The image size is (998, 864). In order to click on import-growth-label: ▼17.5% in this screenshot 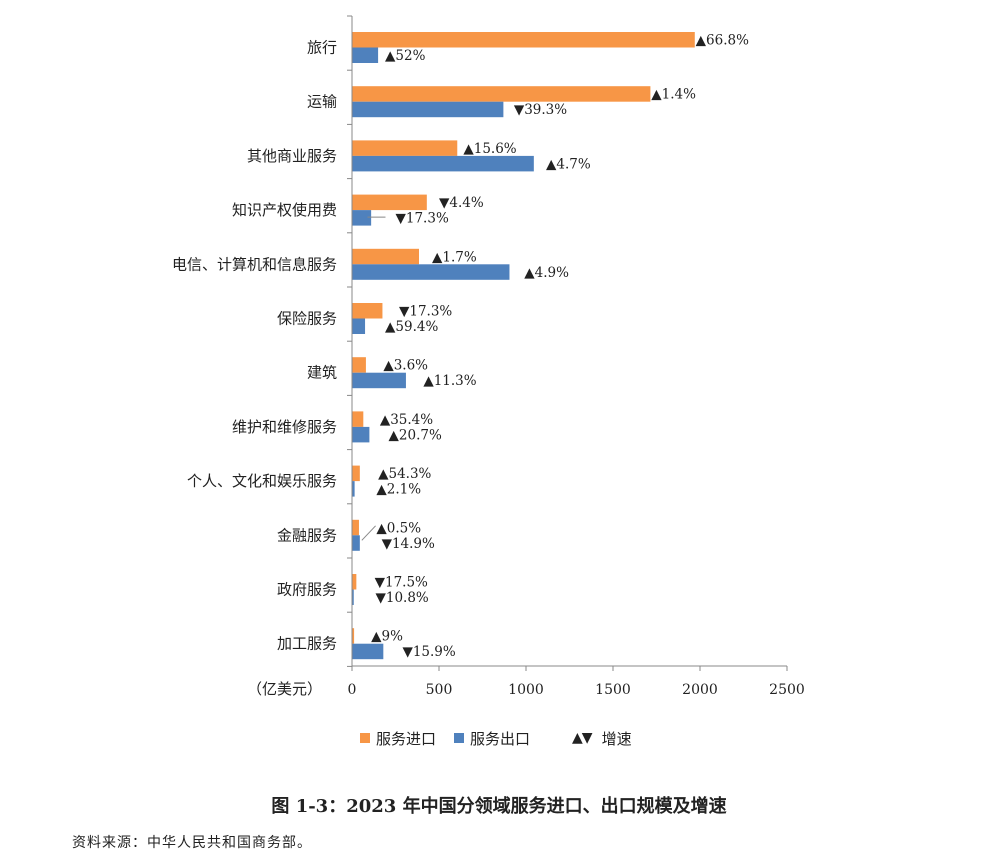, I will do `click(401, 583)`.